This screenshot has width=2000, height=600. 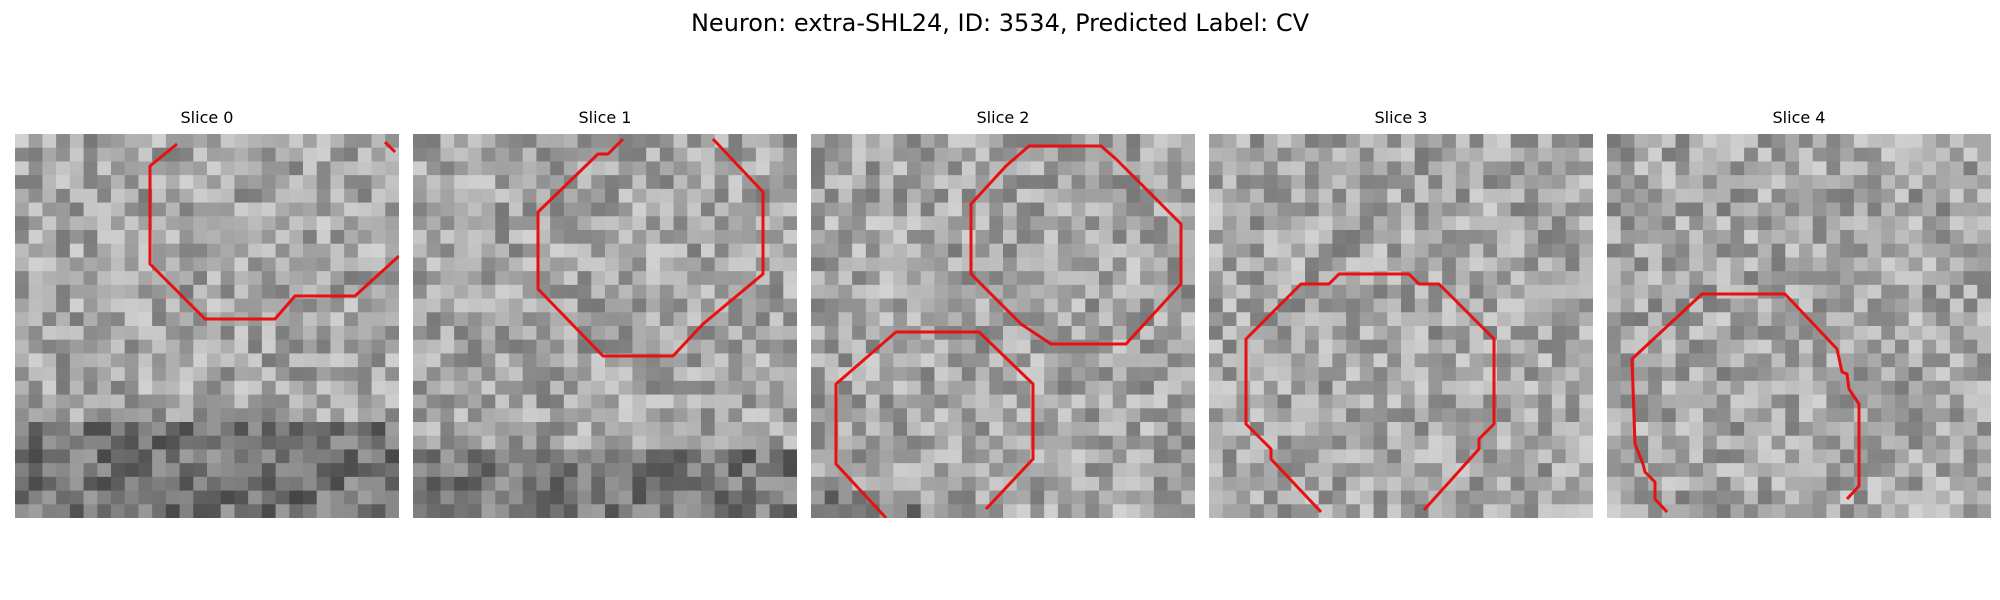 I want to click on slice-title: Slice 1, so click(x=605, y=117).